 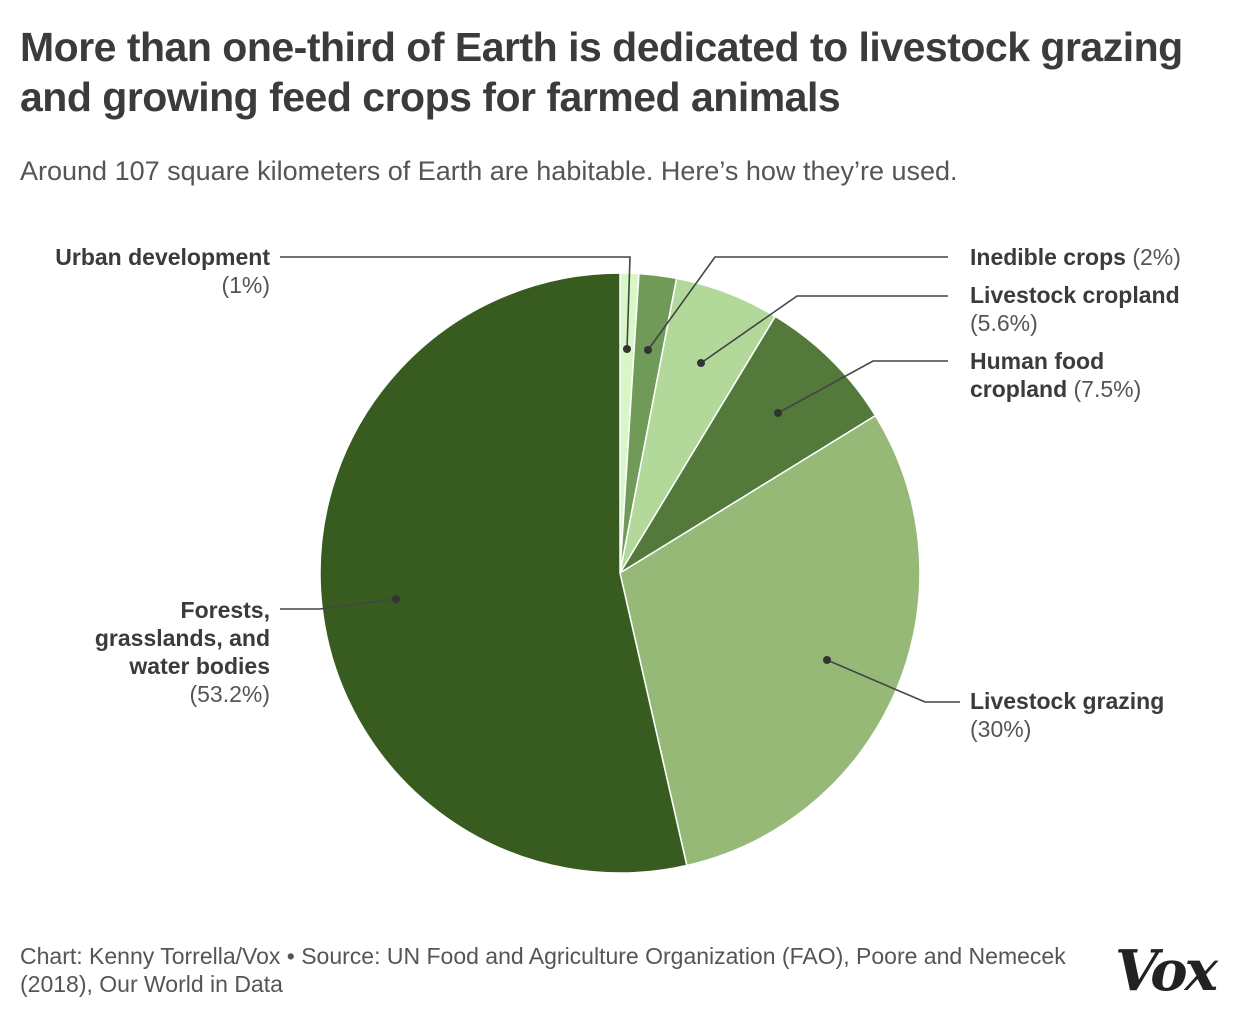 What do you see at coordinates (1067, 715) in the screenshot?
I see `label-grazing: Livestock grazing (30%)` at bounding box center [1067, 715].